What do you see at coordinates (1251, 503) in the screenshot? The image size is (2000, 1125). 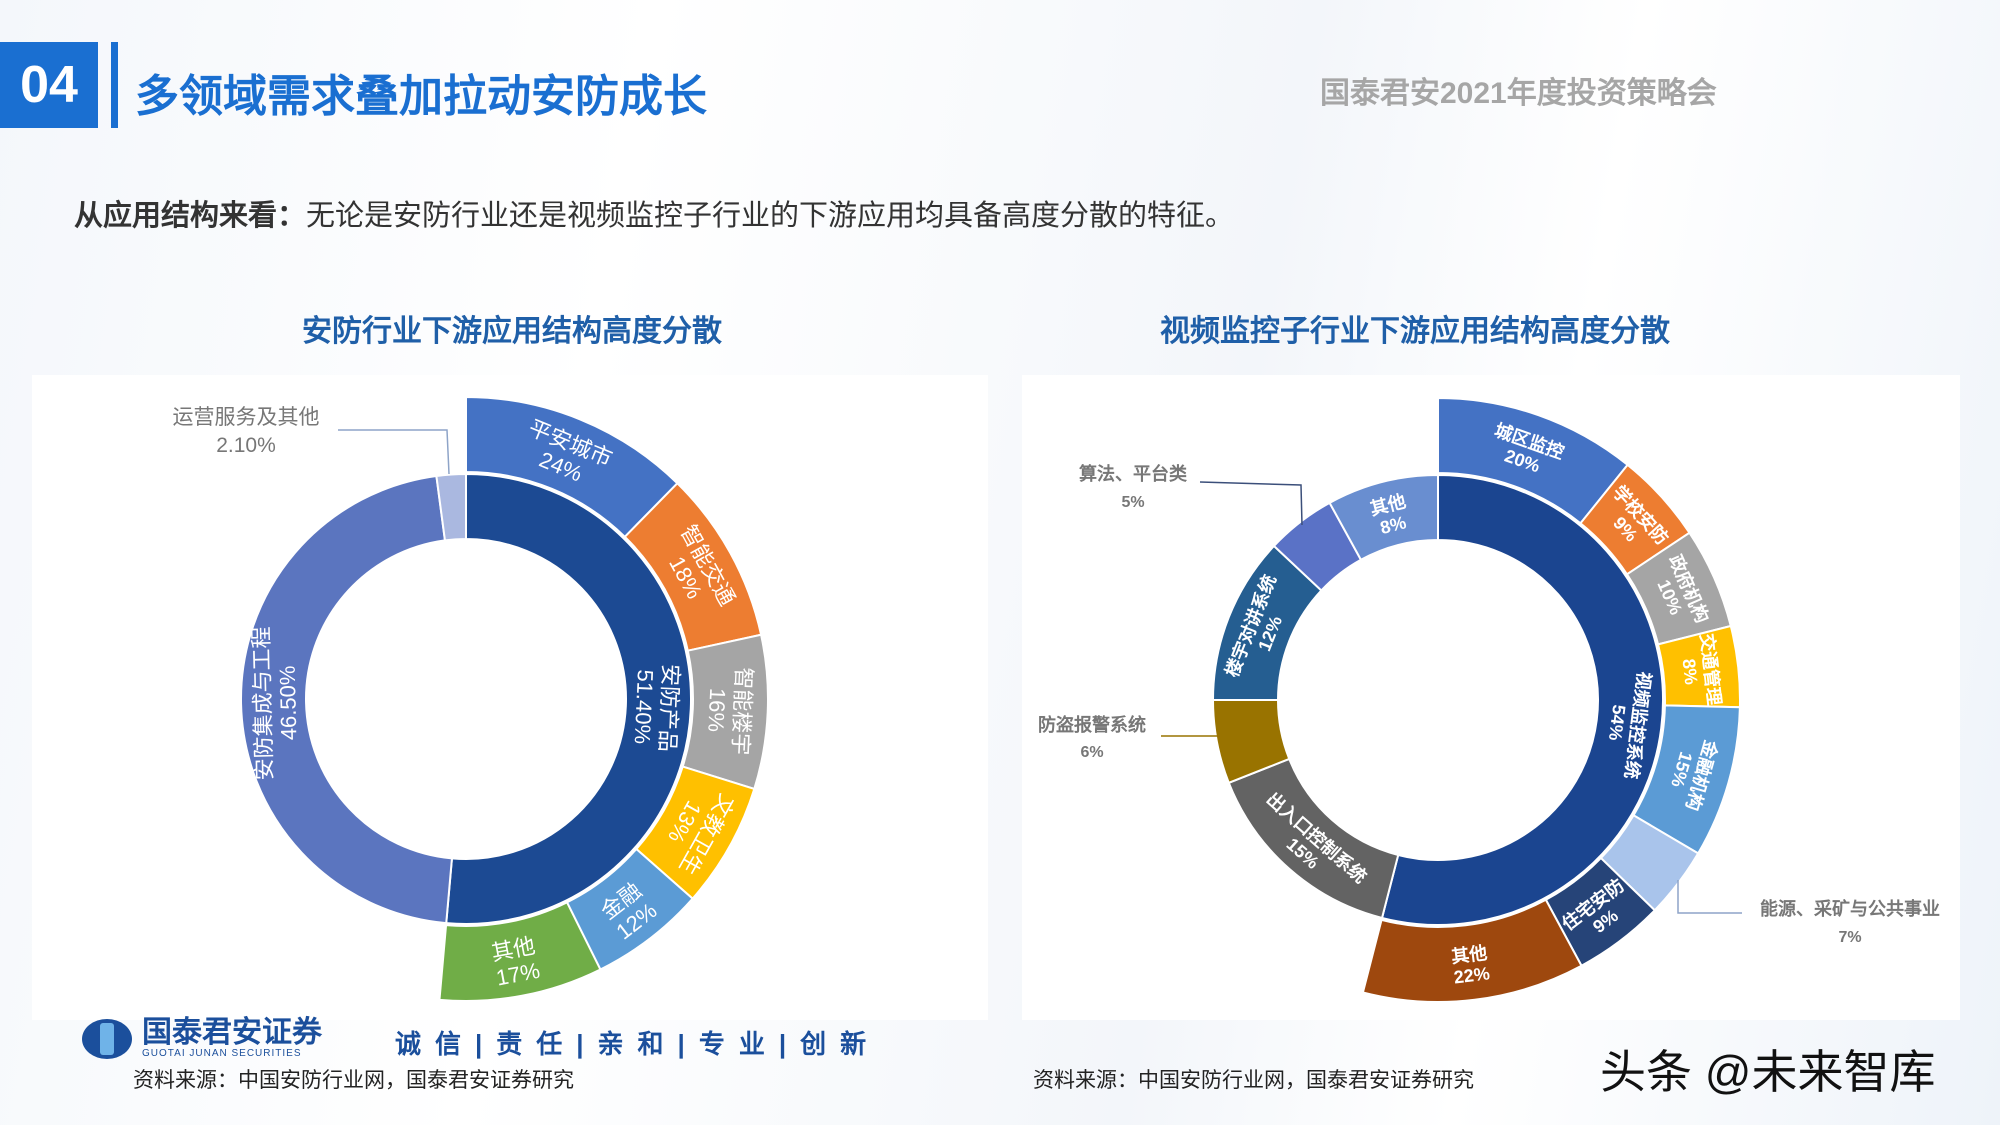 I see `leader-line-algo` at bounding box center [1251, 503].